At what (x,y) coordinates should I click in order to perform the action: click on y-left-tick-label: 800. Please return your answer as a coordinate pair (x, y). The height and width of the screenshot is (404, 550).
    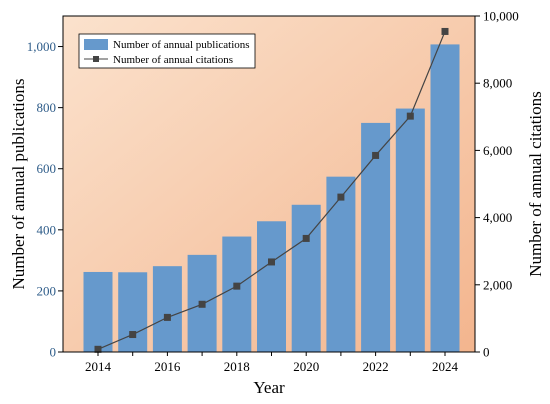
    Looking at the image, I should click on (47, 107).